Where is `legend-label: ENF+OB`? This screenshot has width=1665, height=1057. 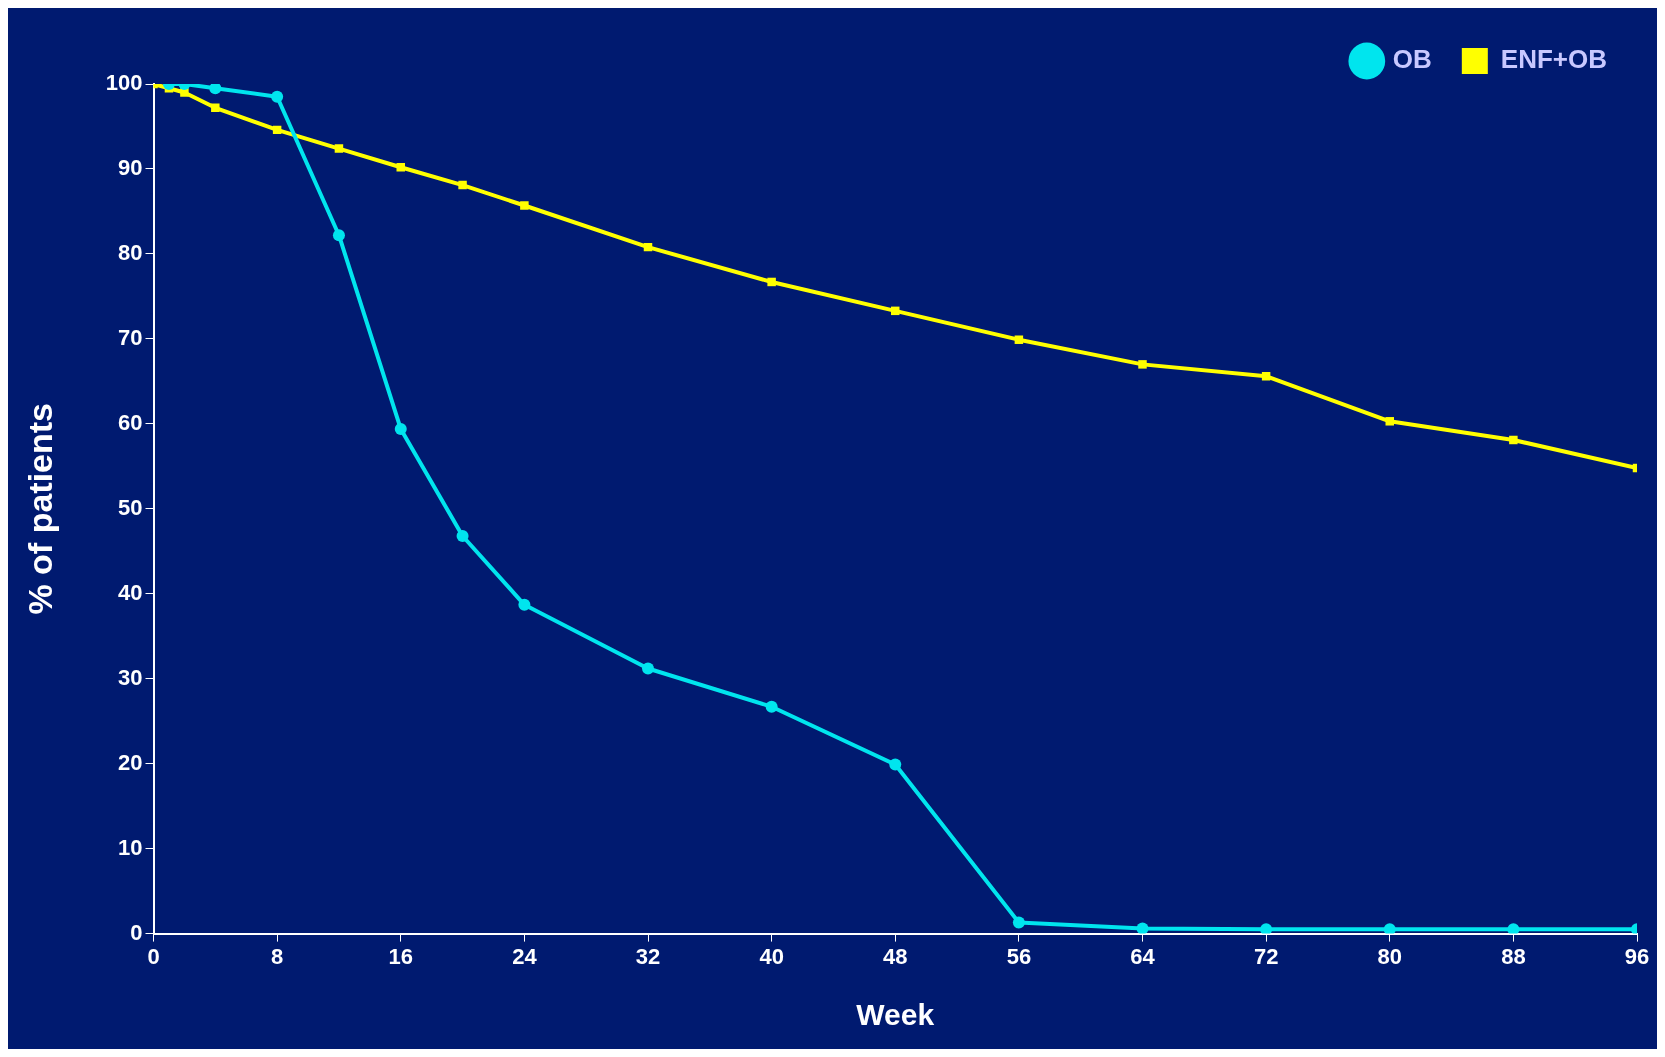 legend-label: ENF+OB is located at coordinates (1553, 59).